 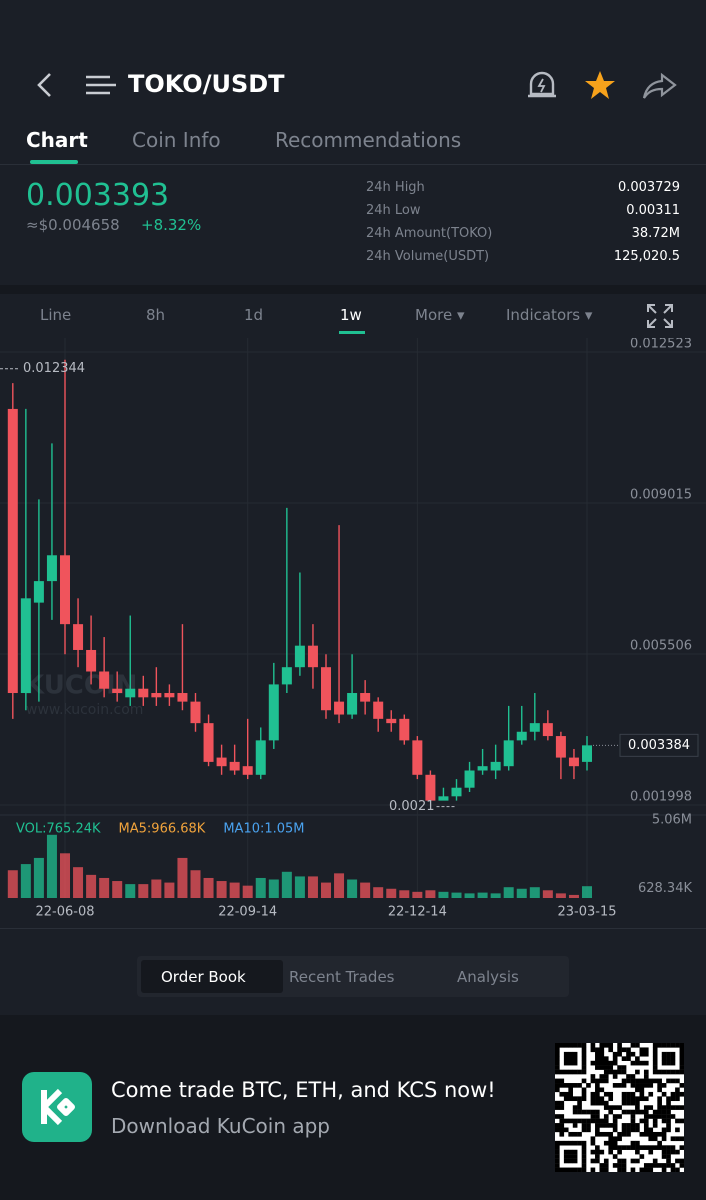 I want to click on segment: Analysis, so click(x=488, y=977).